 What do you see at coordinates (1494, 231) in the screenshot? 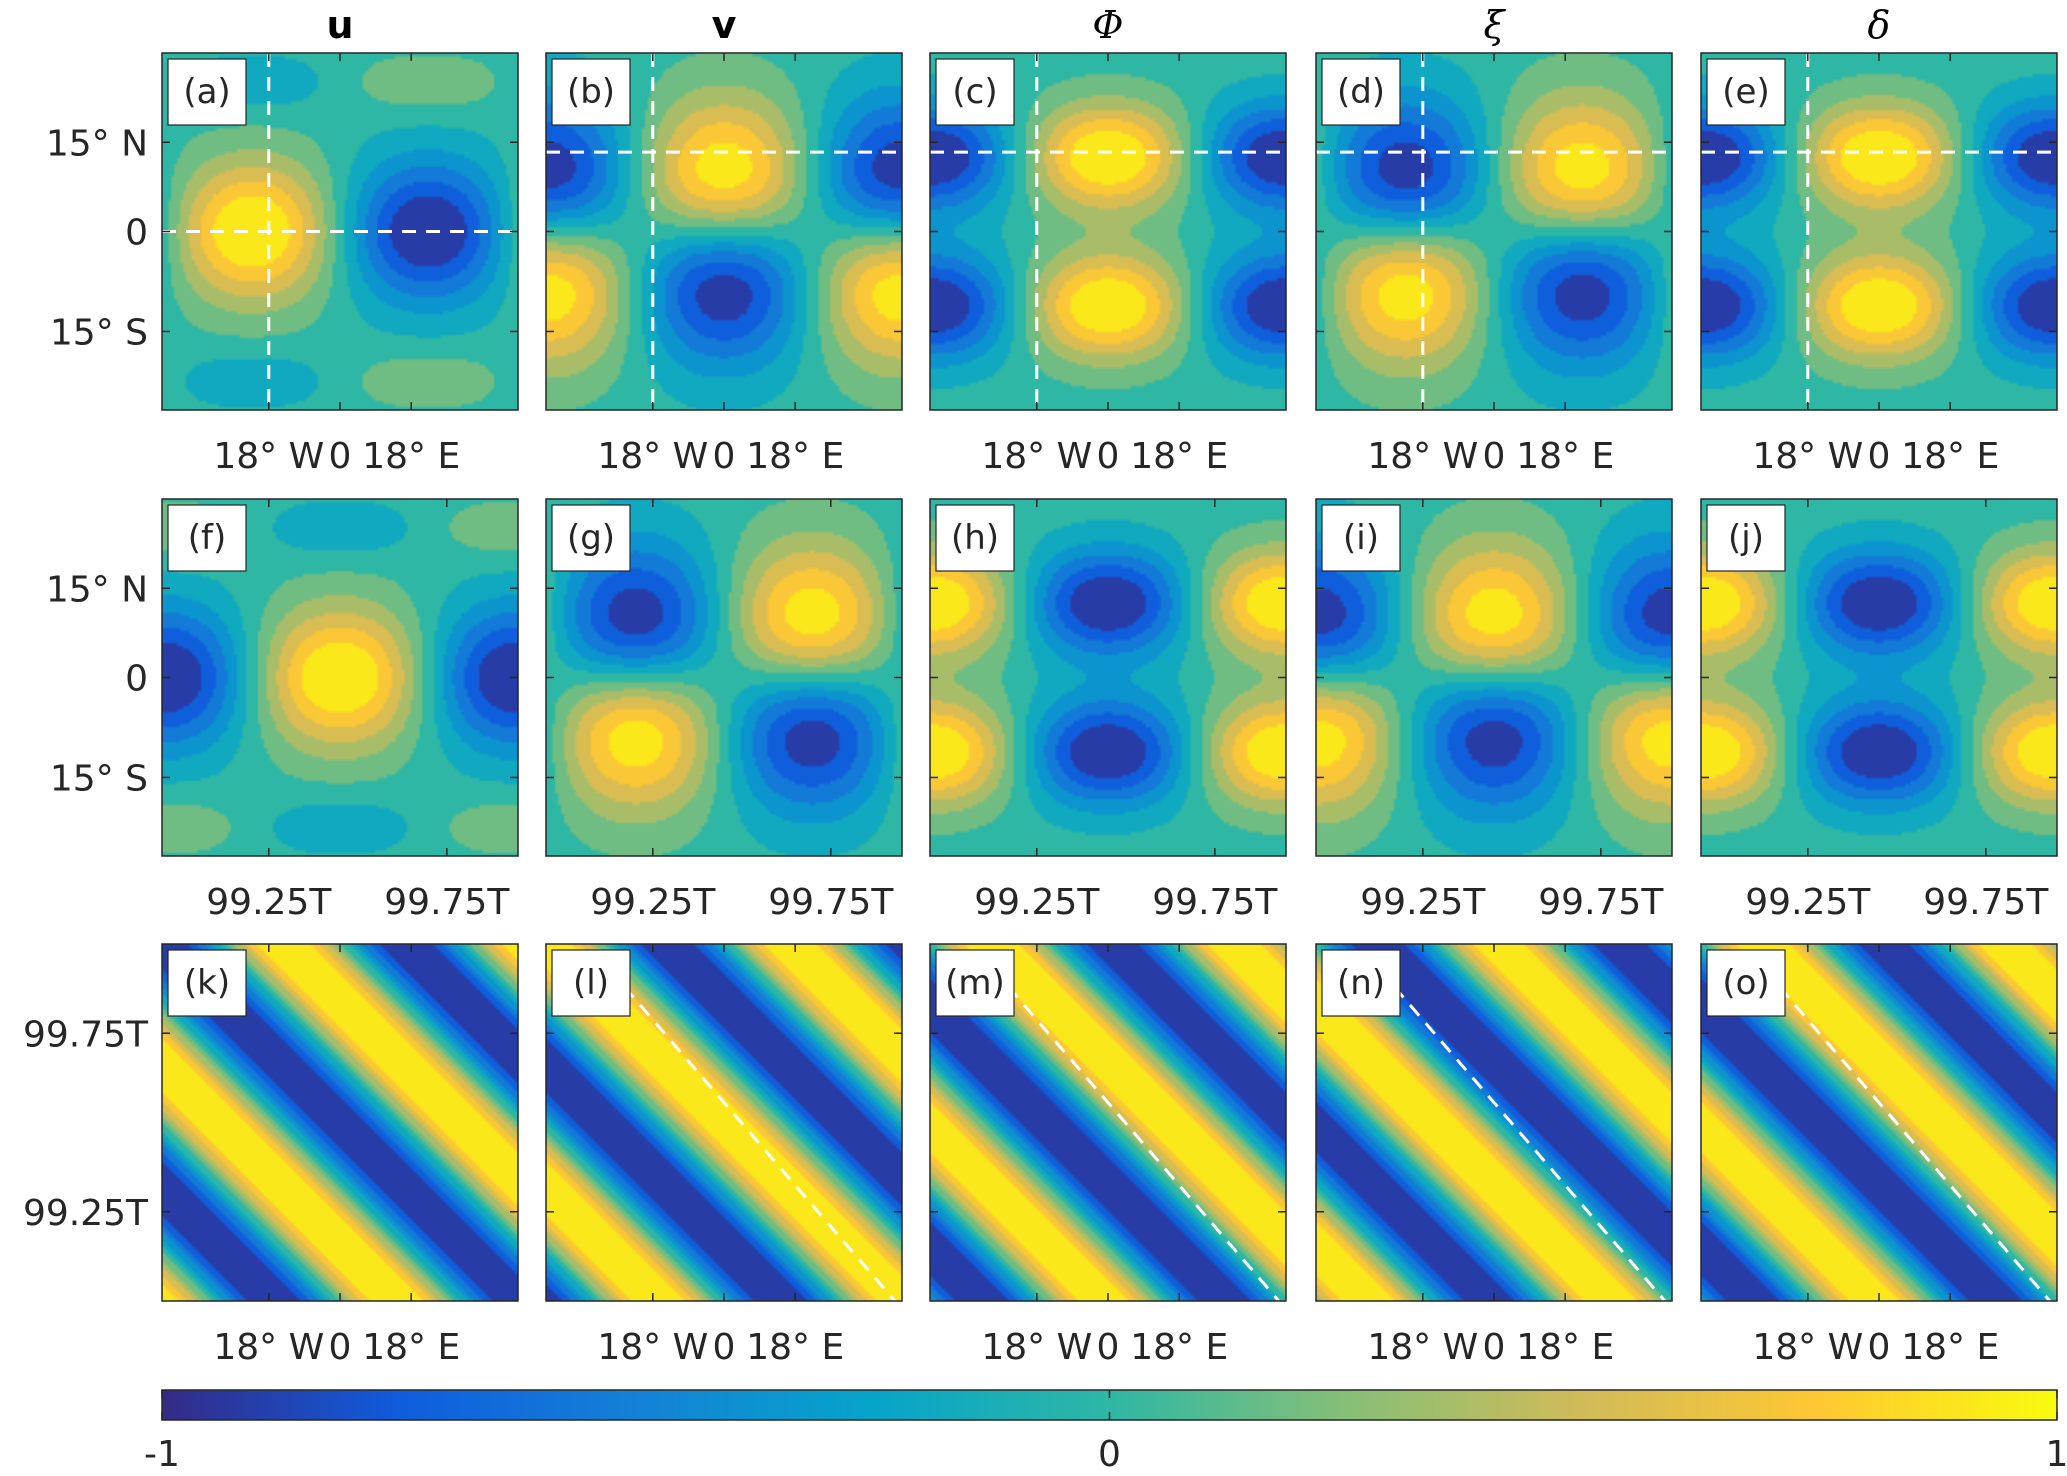
I see `panel-d: (d)` at bounding box center [1494, 231].